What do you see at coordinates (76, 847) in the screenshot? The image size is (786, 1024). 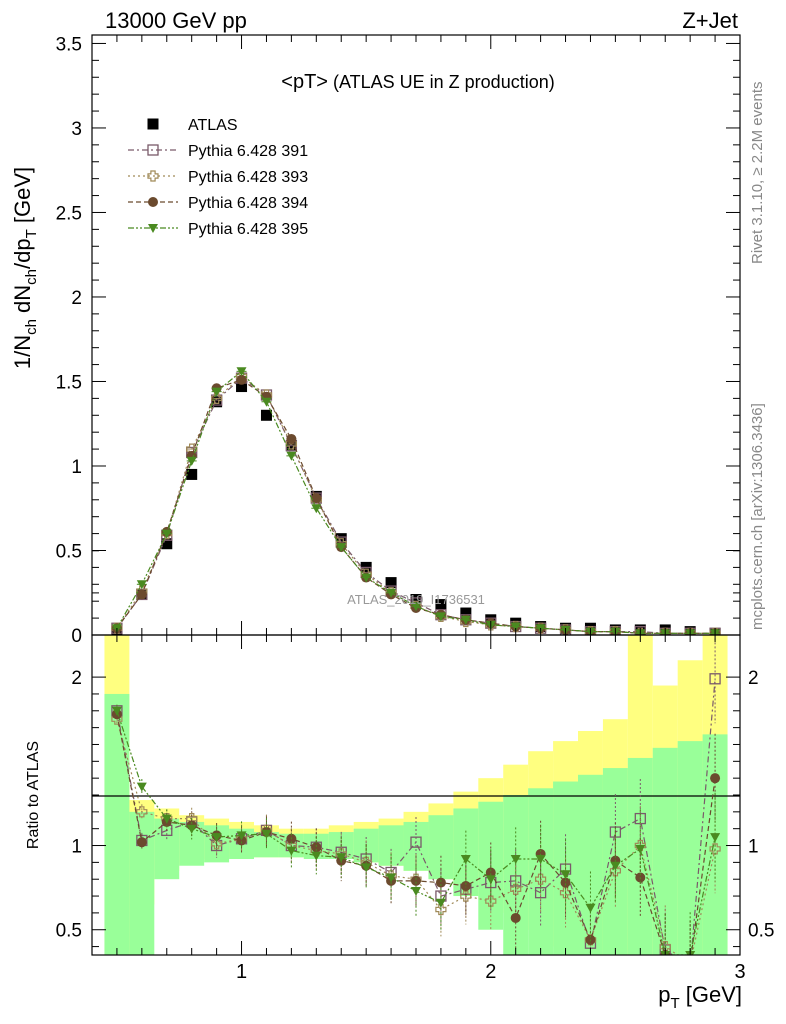 I see `ratio-y-tick-label-left: 1` at bounding box center [76, 847].